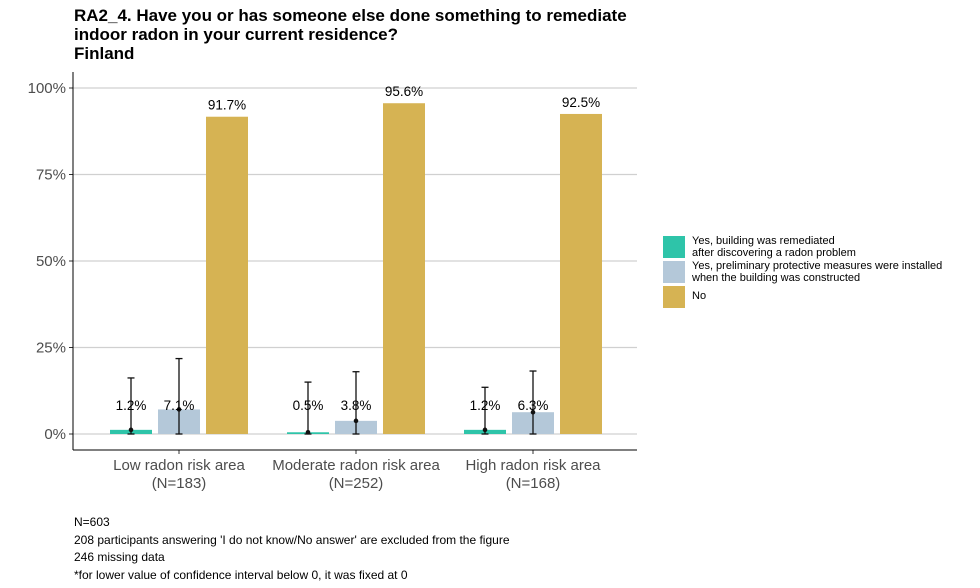 Image resolution: width=980 pixels, height=588 pixels. What do you see at coordinates (404, 91) in the screenshot?
I see `data-label-cat1-series2: 95.6%` at bounding box center [404, 91].